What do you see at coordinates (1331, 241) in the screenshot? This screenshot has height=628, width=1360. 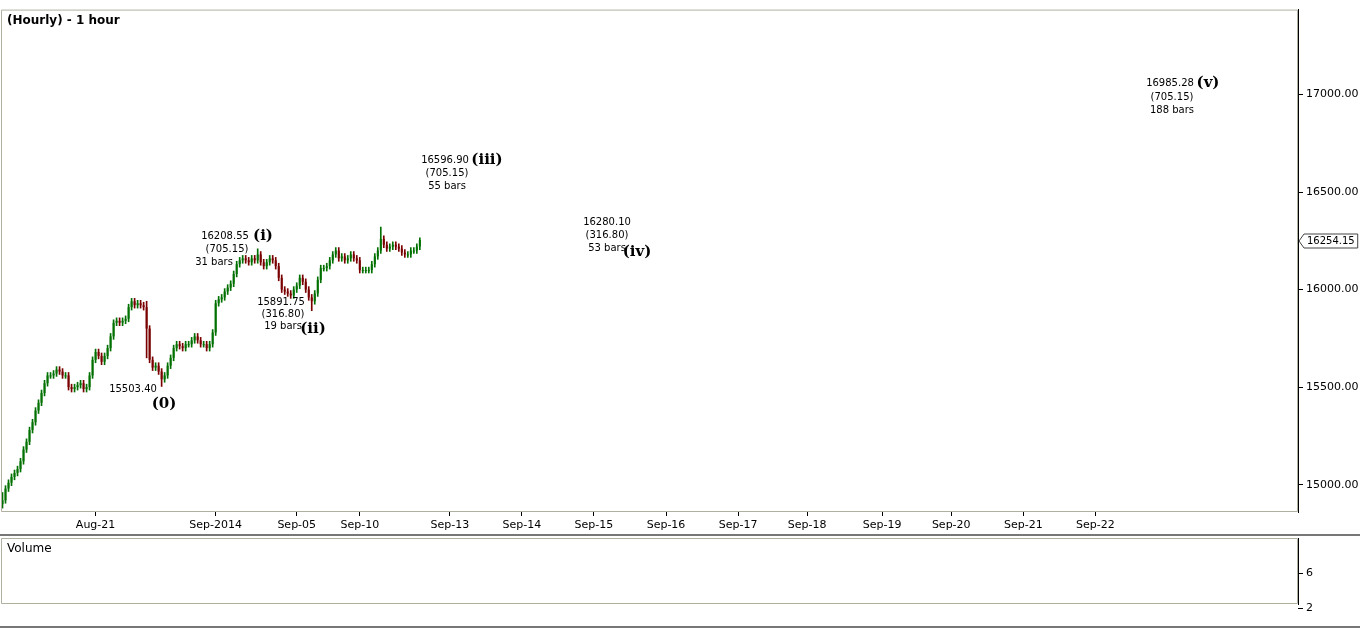 I see `text: 16254.15` at bounding box center [1331, 241].